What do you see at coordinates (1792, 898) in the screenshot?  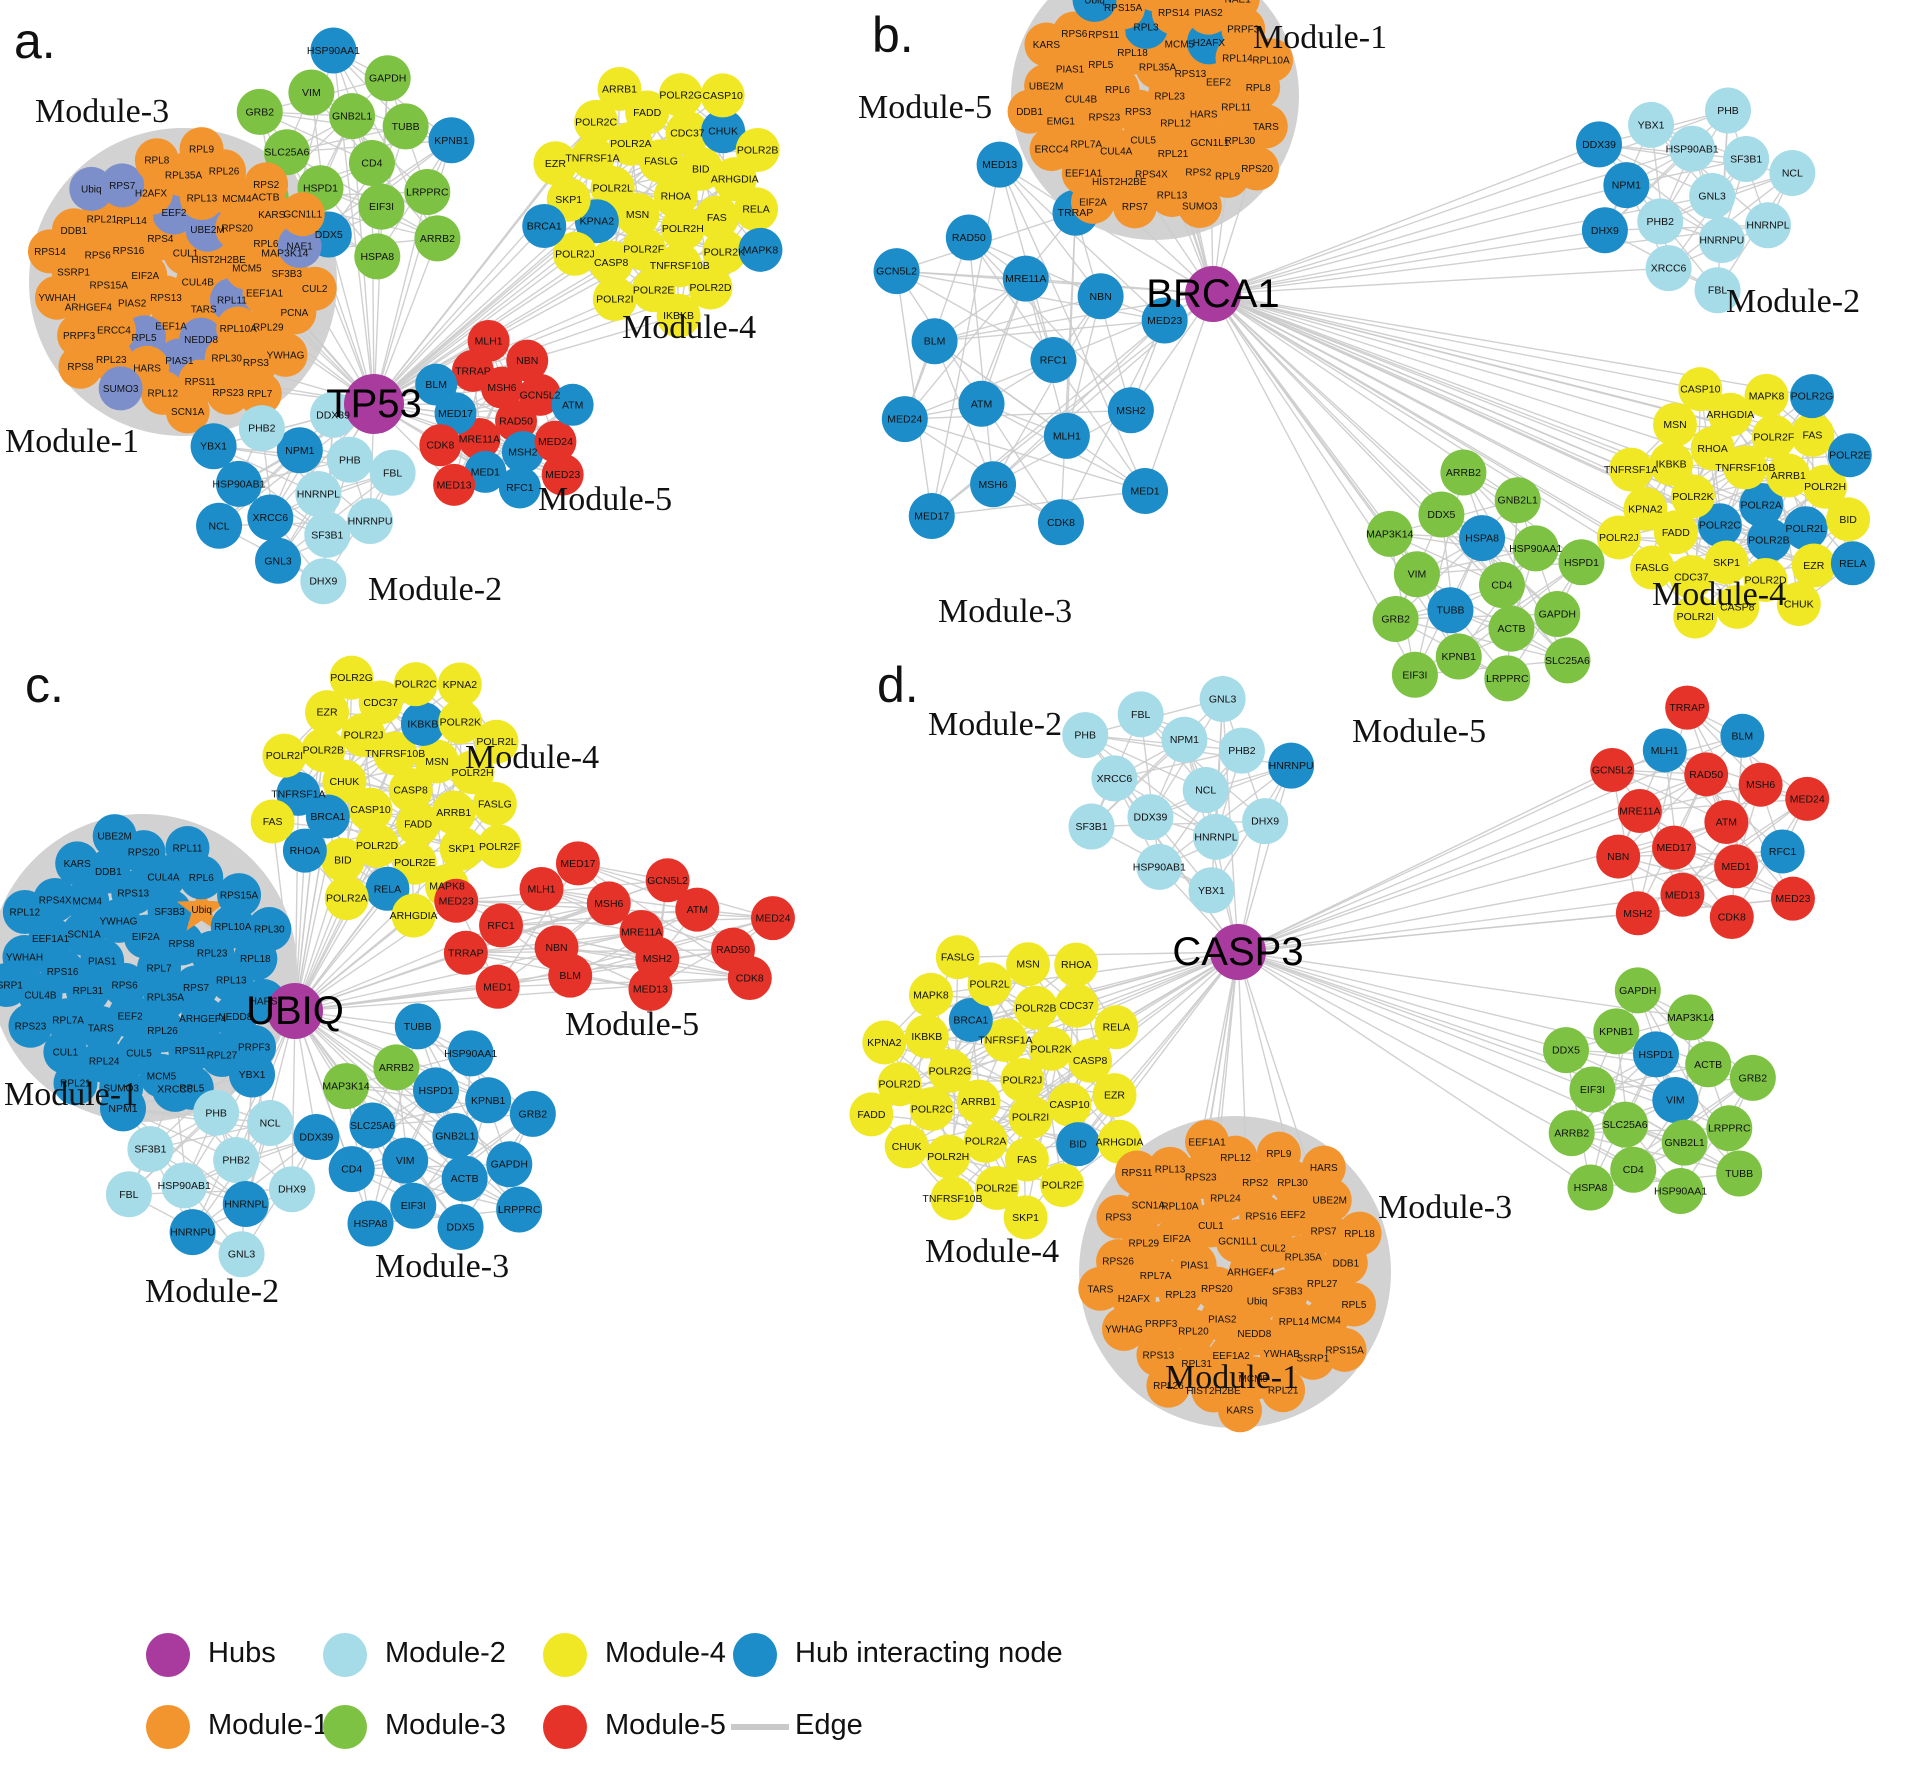 I see `node-MED23` at bounding box center [1792, 898].